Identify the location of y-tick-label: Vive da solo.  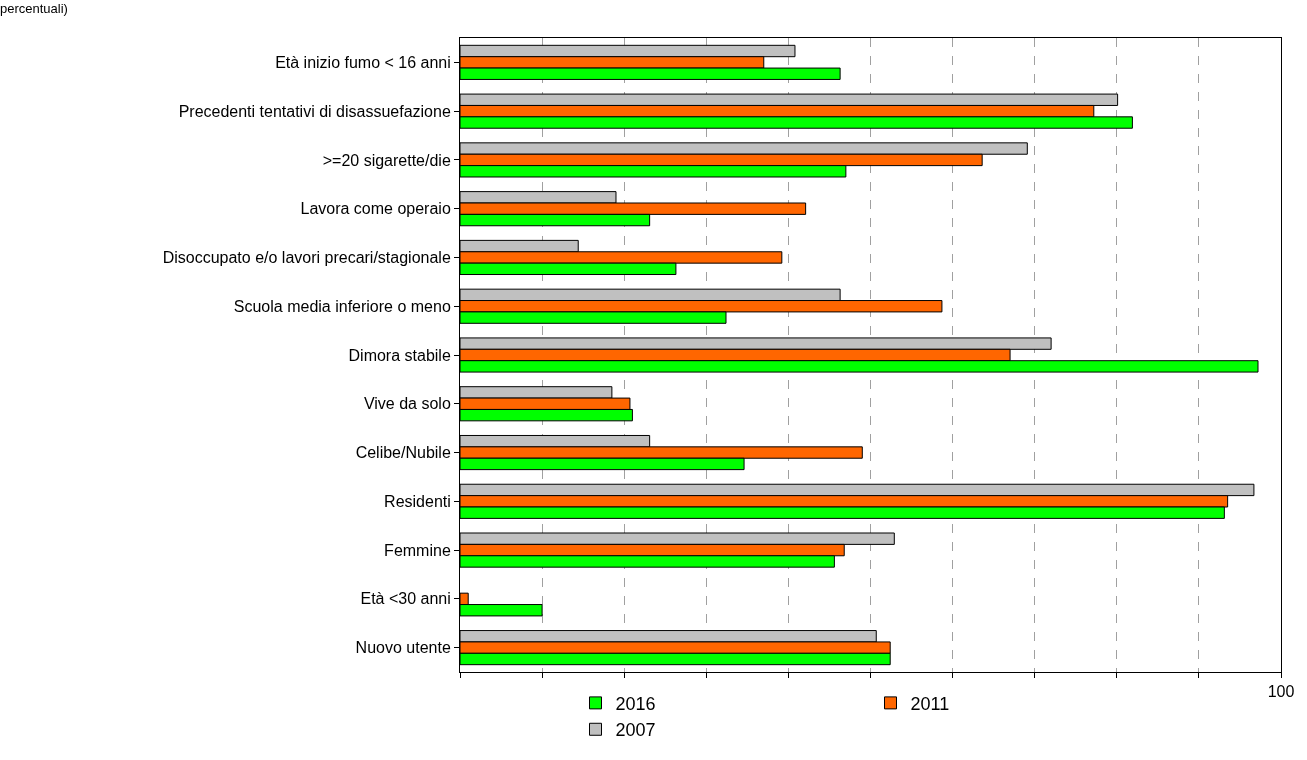
(407, 404).